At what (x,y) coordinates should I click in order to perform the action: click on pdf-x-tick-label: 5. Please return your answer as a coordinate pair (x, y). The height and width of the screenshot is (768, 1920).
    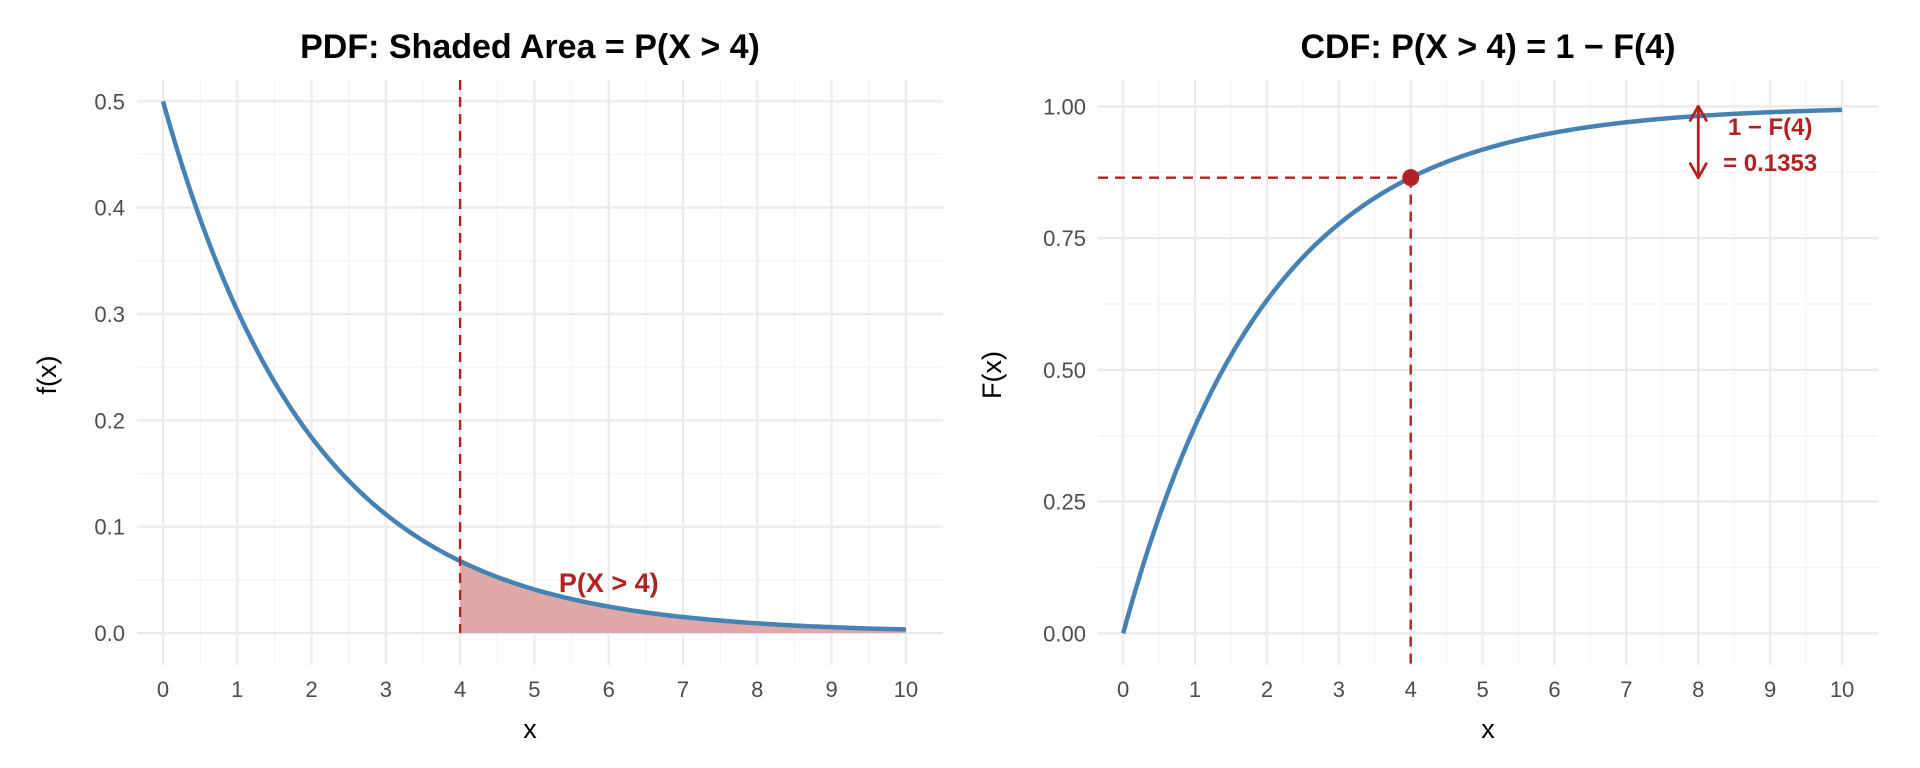
    Looking at the image, I should click on (534, 689).